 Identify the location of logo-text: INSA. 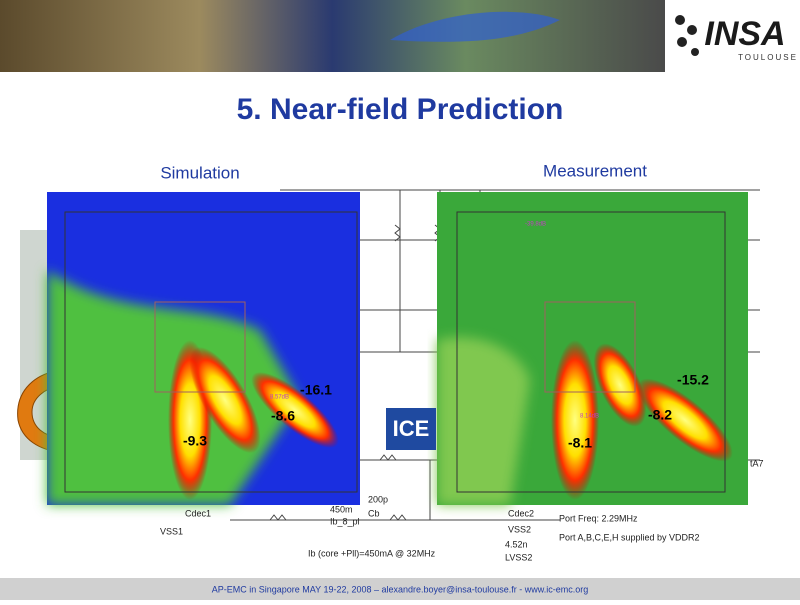
(744, 34).